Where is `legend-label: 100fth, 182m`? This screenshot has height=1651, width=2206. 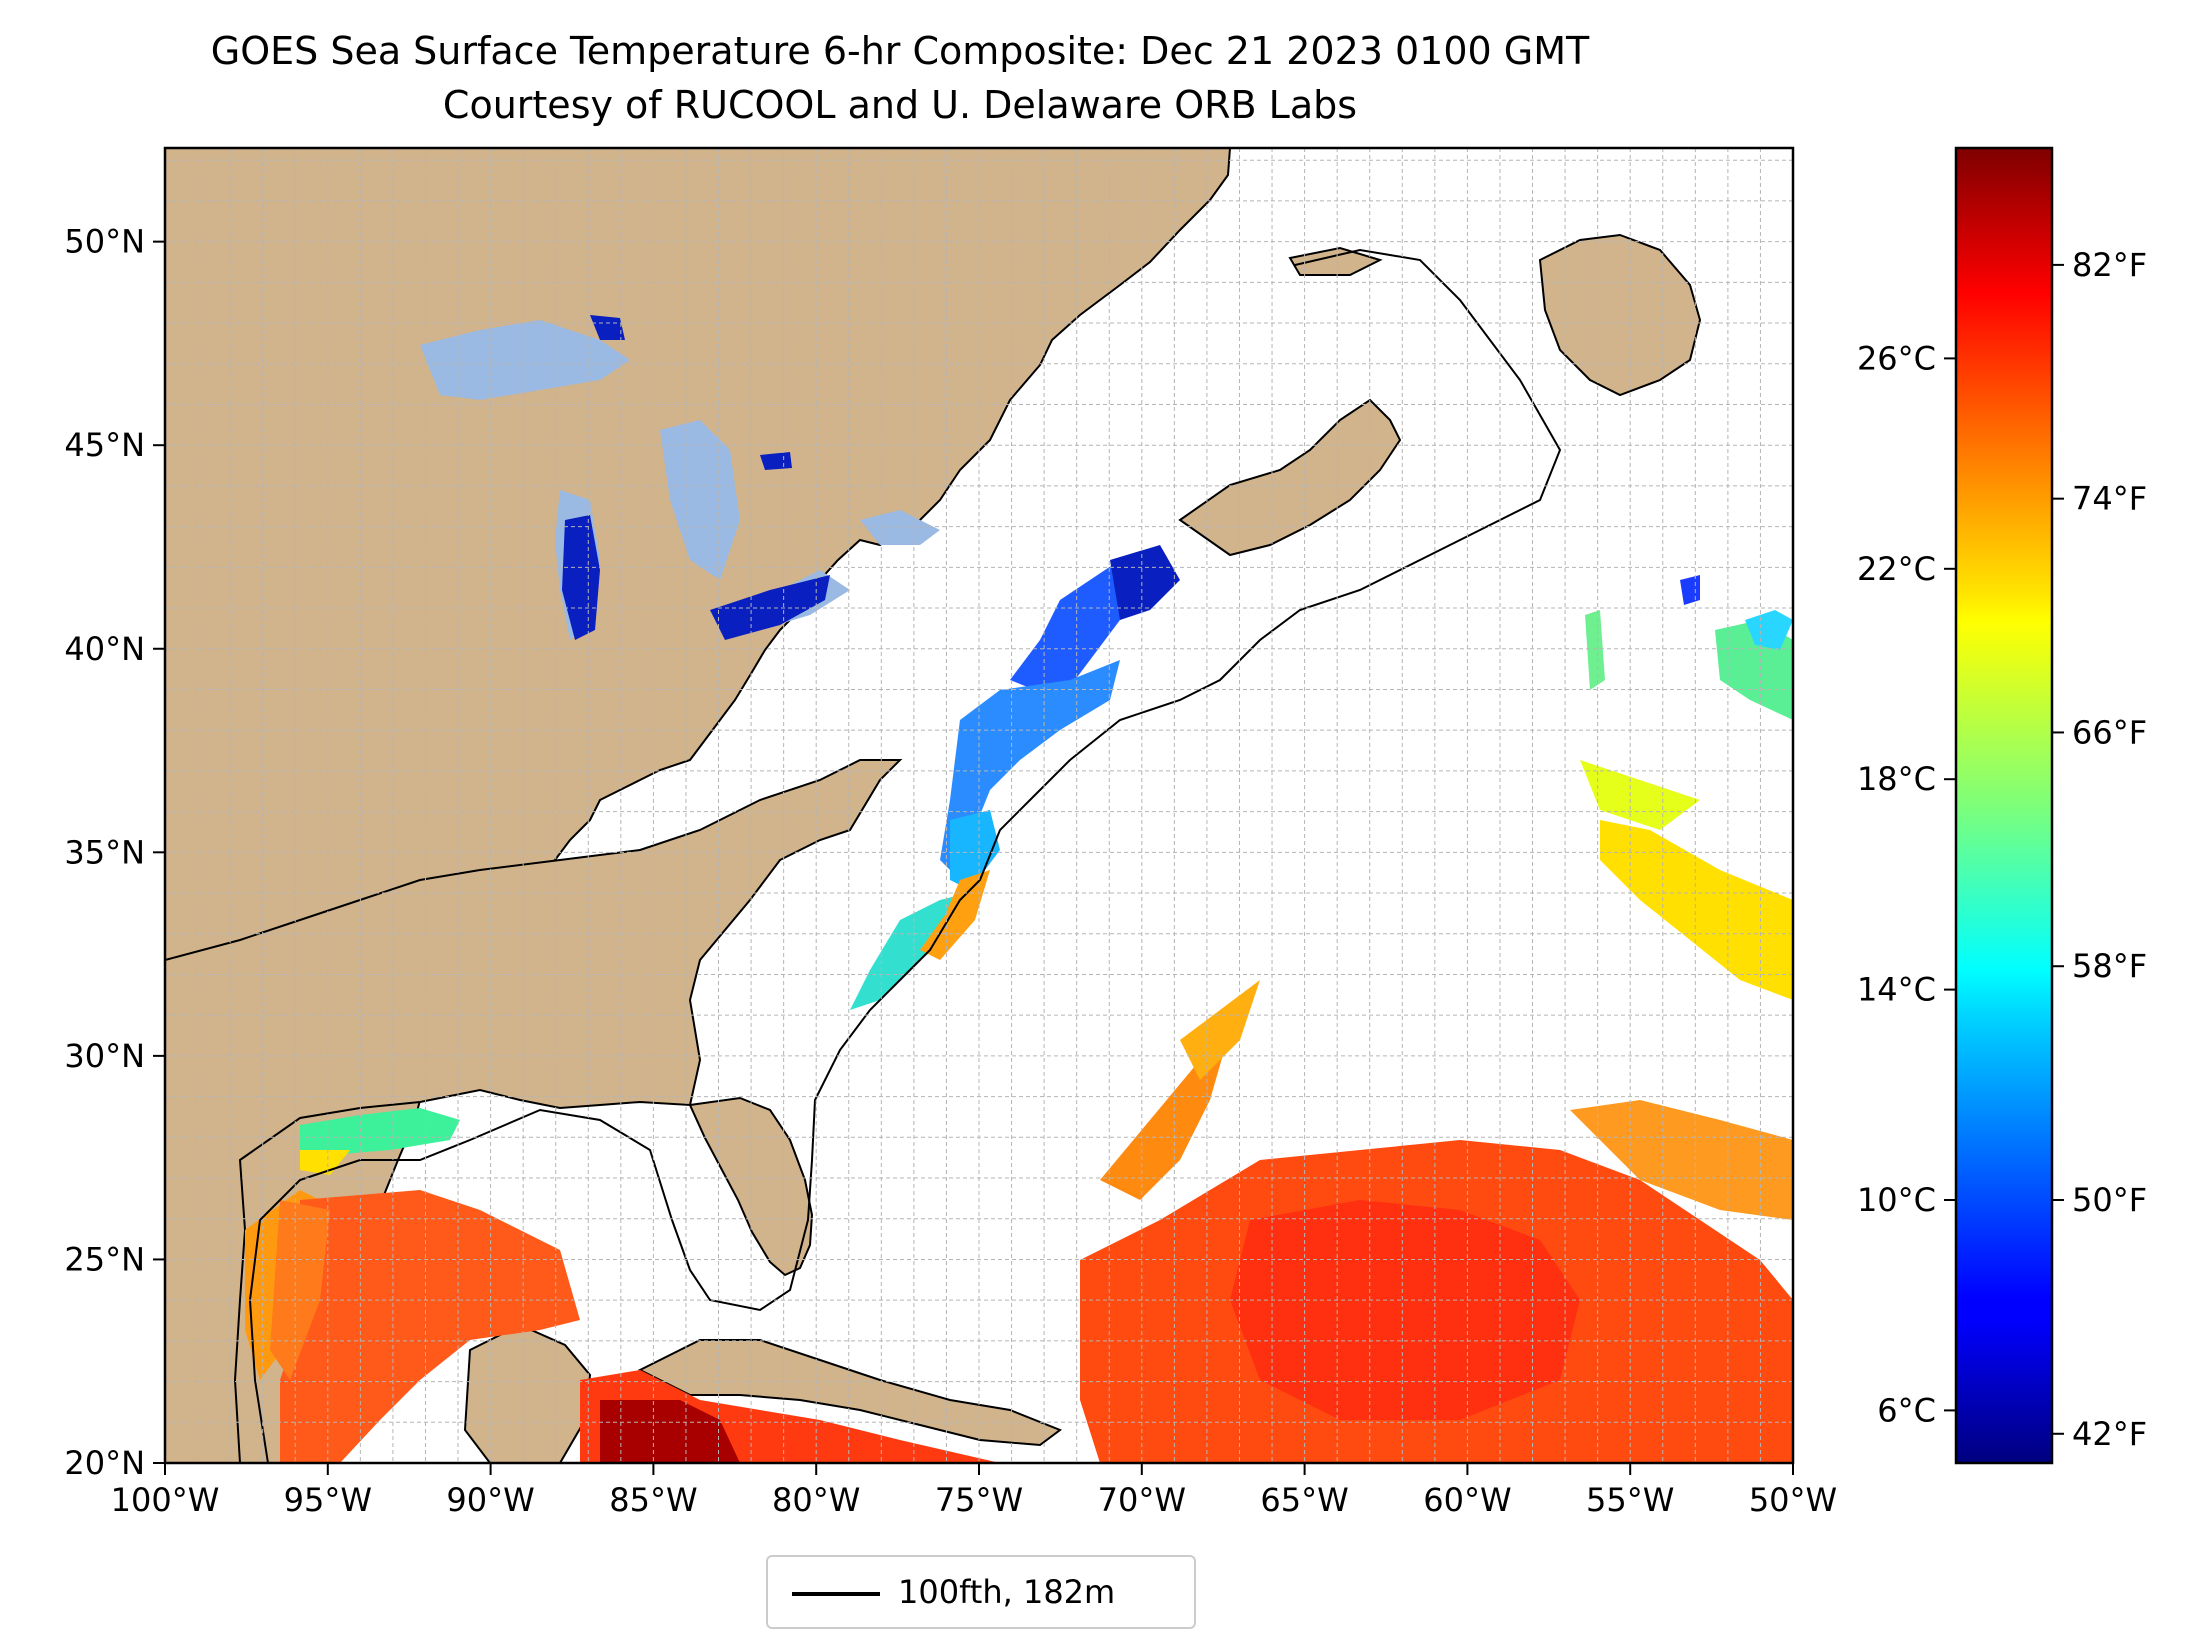 legend-label: 100fth, 182m is located at coordinates (1007, 1592).